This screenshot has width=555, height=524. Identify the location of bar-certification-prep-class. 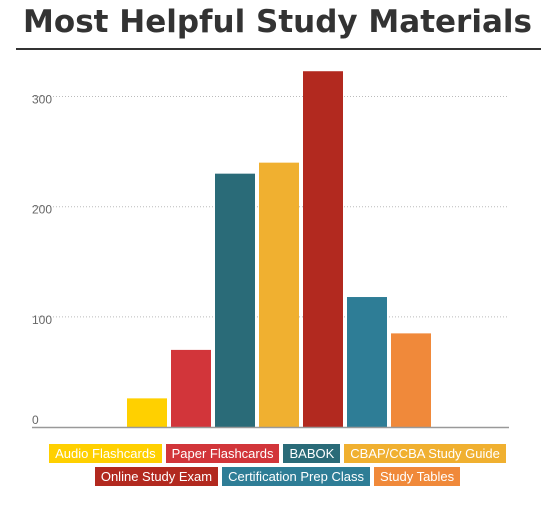
(367, 362).